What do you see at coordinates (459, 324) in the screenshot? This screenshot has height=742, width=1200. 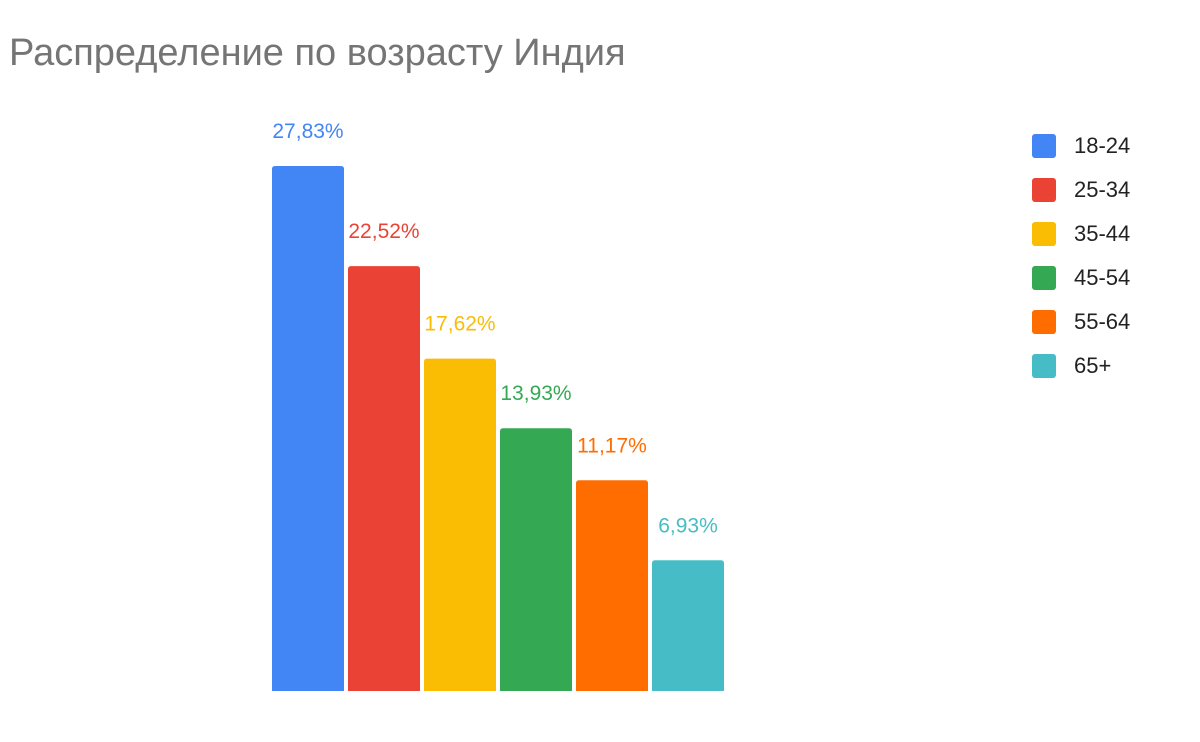 I see `data-label-35-44: 17,62%` at bounding box center [459, 324].